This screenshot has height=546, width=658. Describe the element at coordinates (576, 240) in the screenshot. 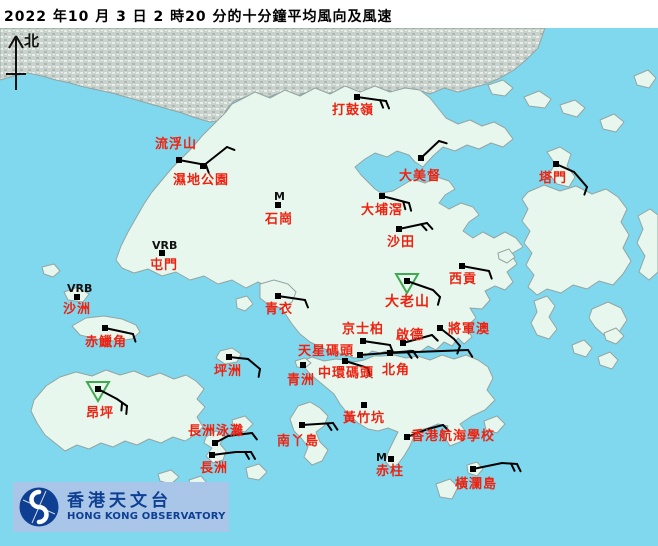

I see `land-sai-kung-east` at that location.